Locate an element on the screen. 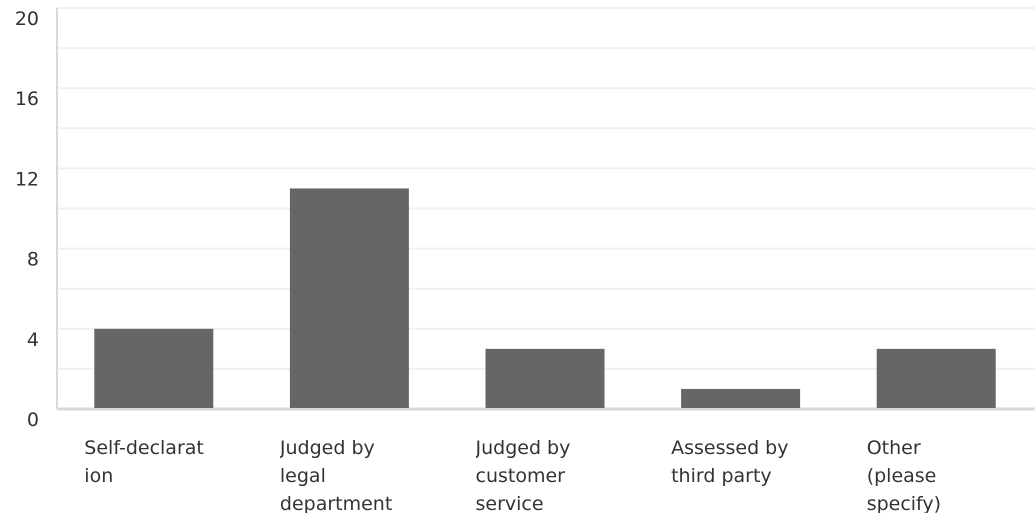  y-tick-label: 4 is located at coordinates (33, 340).